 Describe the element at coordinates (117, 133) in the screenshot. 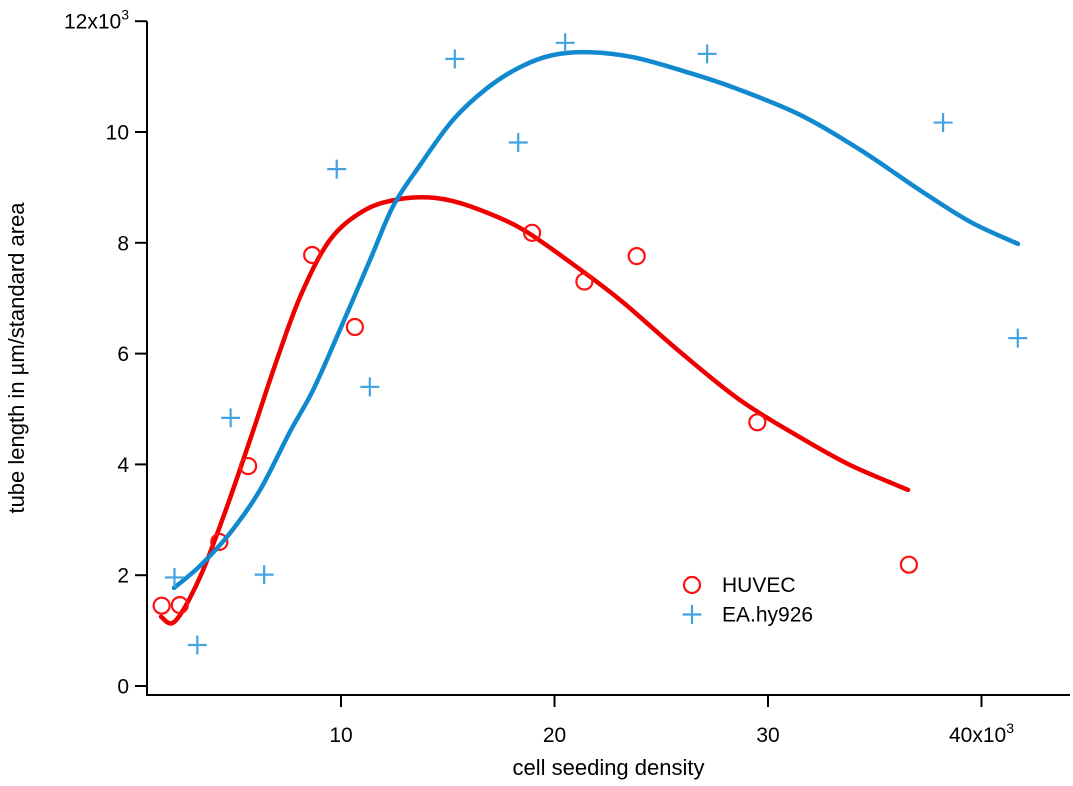

I see `y-tick-label: 10` at that location.